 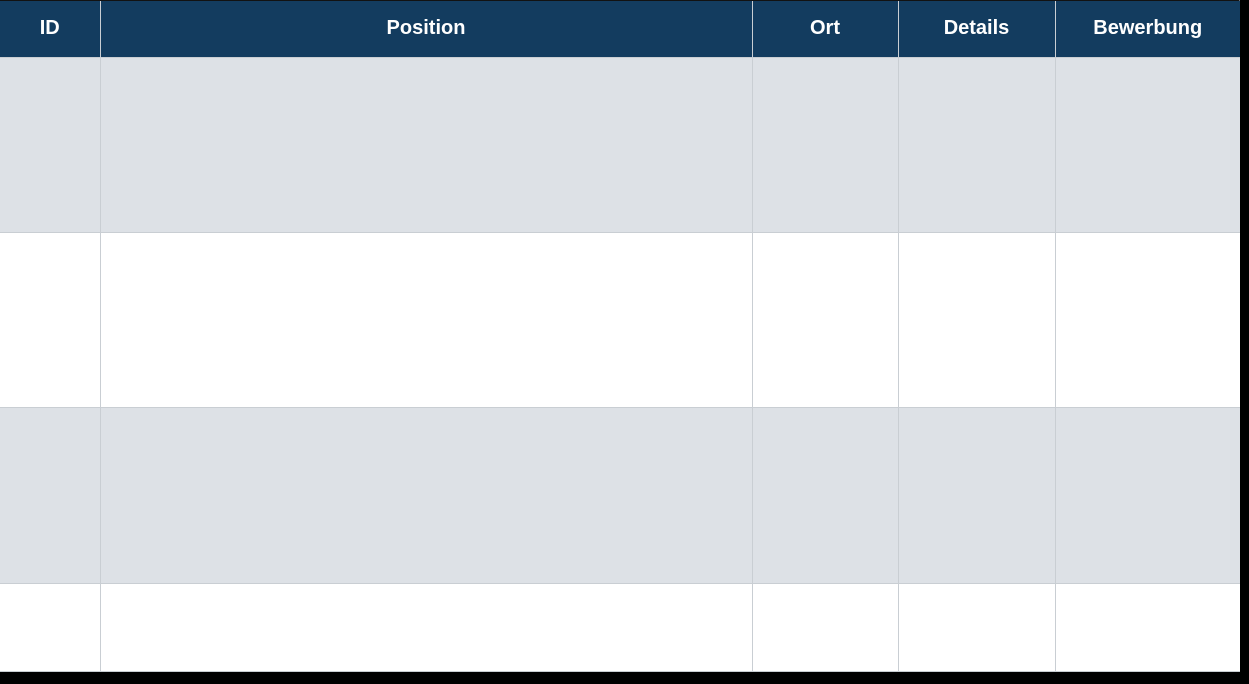 I want to click on table-row, so click(x=620, y=627).